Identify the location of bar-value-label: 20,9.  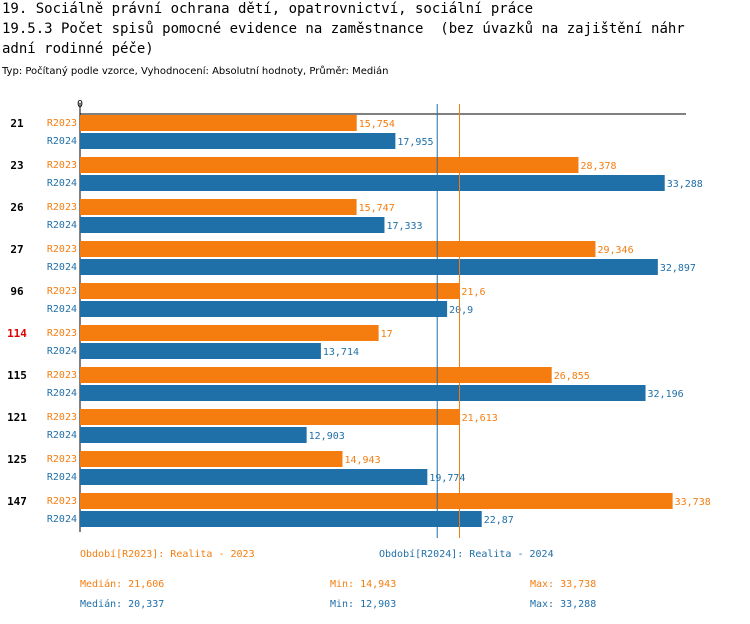
(461, 310).